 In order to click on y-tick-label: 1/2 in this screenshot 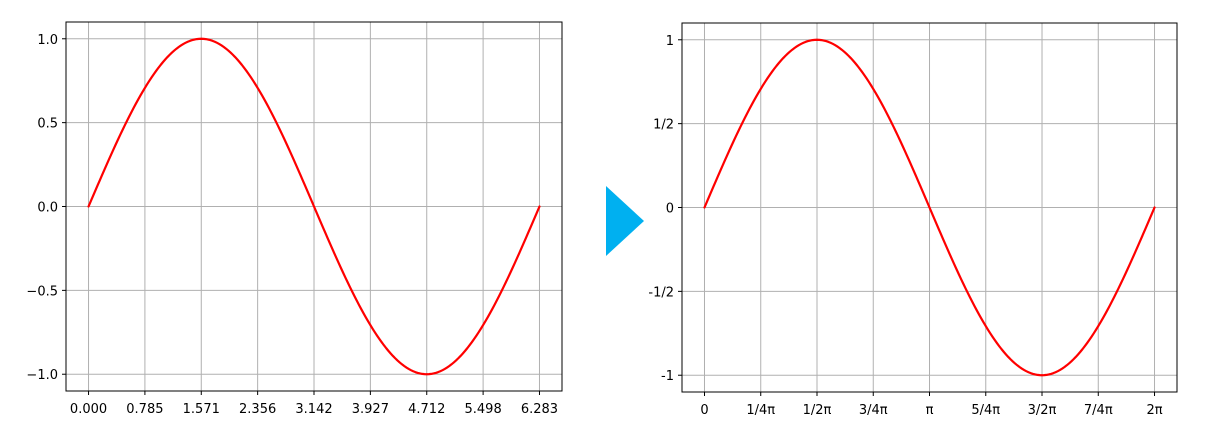, I will do `click(663, 125)`.